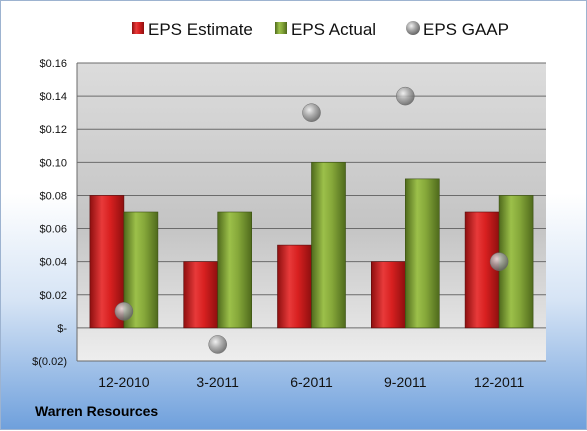 This screenshot has width=587, height=431. Describe the element at coordinates (499, 382) in the screenshot. I see `x-tick-label: 12-2011` at that location.